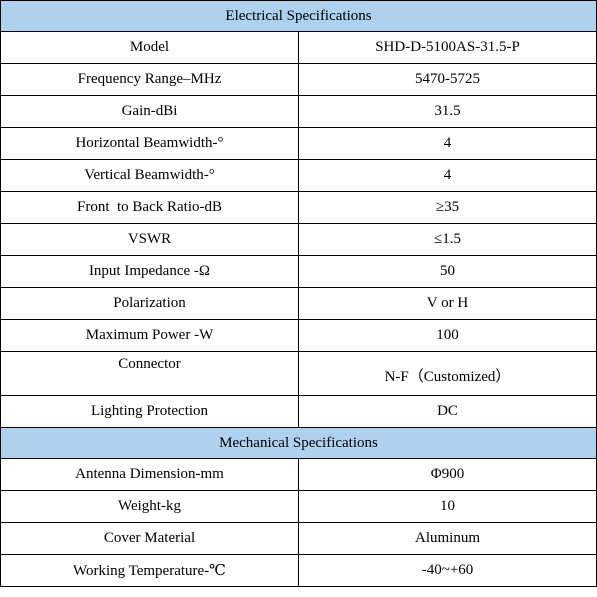 This screenshot has height=597, width=597. What do you see at coordinates (447, 207) in the screenshot?
I see `spec-value: ≥35` at bounding box center [447, 207].